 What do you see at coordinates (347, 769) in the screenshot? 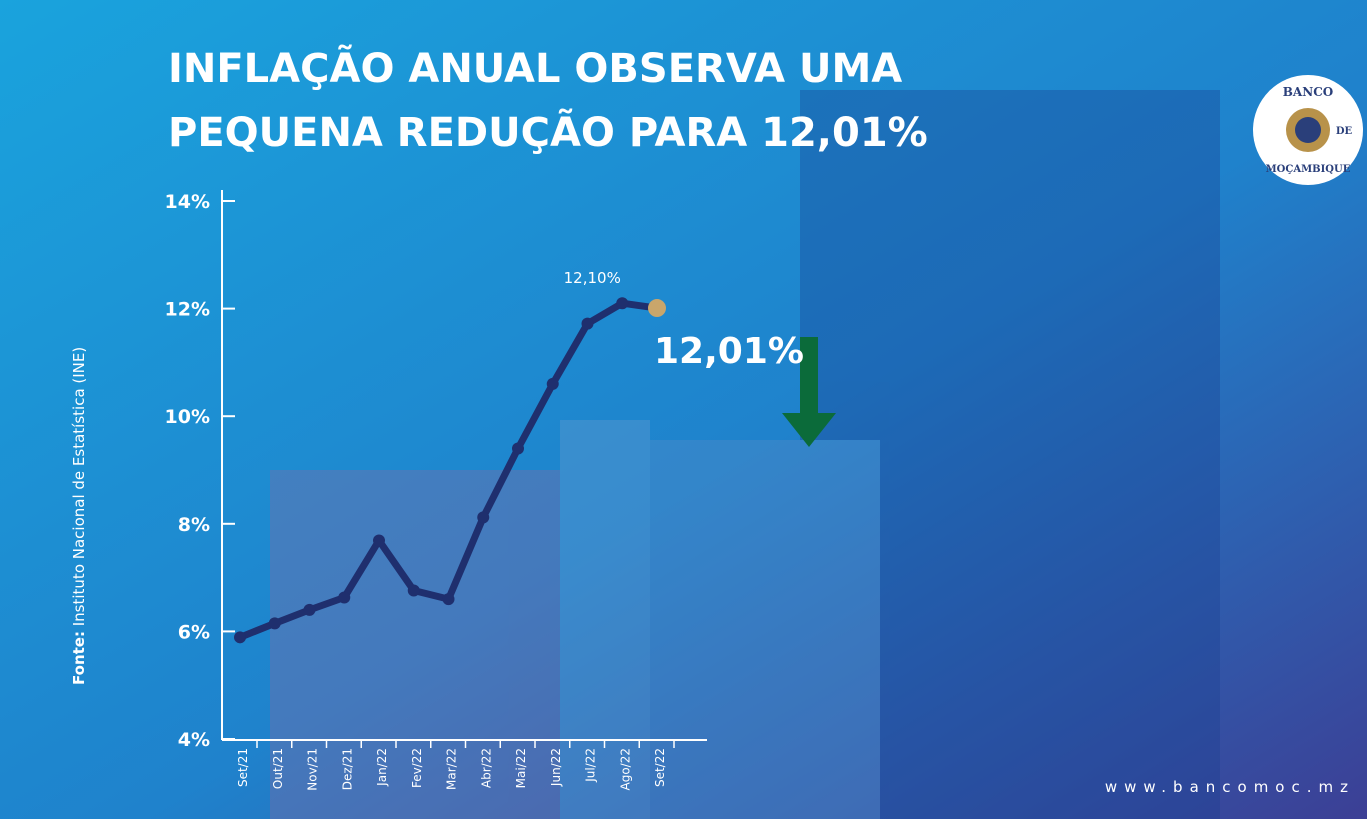
I see `x-tick-label: Dez/21` at bounding box center [347, 769].